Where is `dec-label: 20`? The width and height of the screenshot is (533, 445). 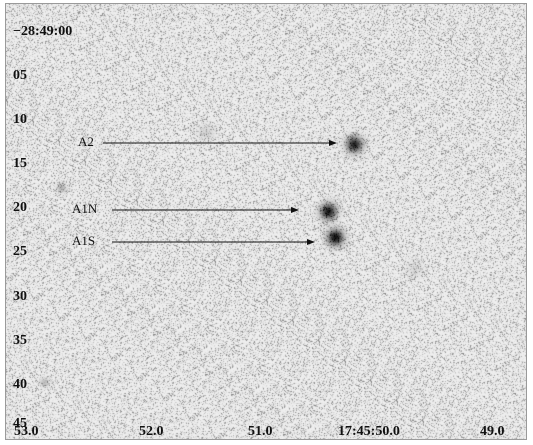 dec-label: 20 is located at coordinates (20, 207).